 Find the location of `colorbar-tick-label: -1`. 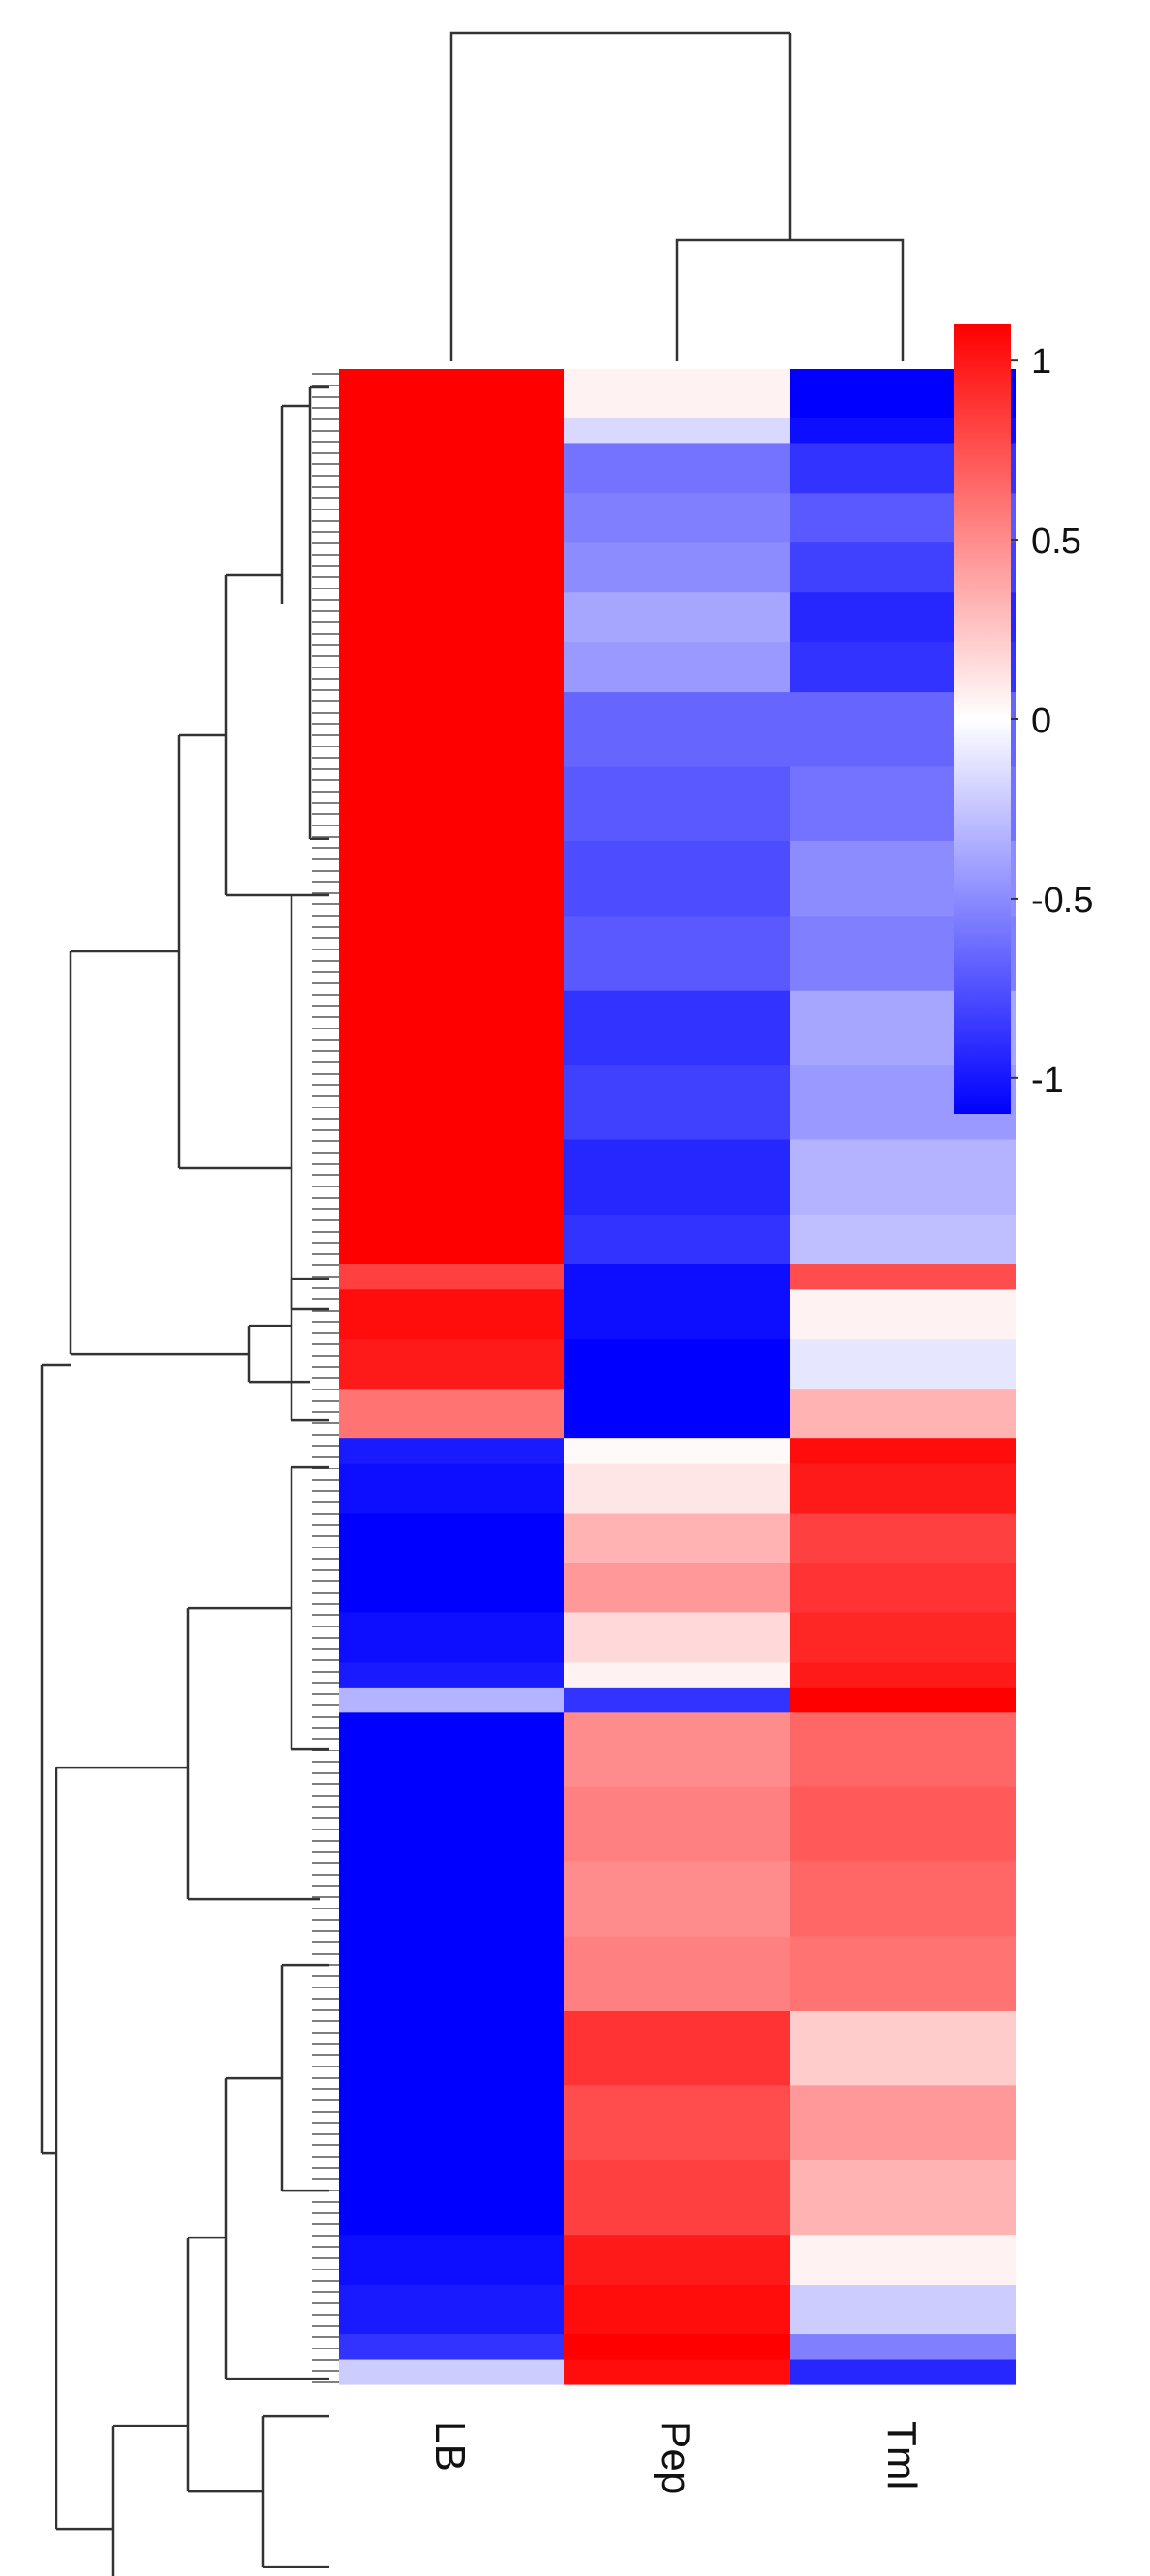

colorbar-tick-label: -1 is located at coordinates (1047, 1080).